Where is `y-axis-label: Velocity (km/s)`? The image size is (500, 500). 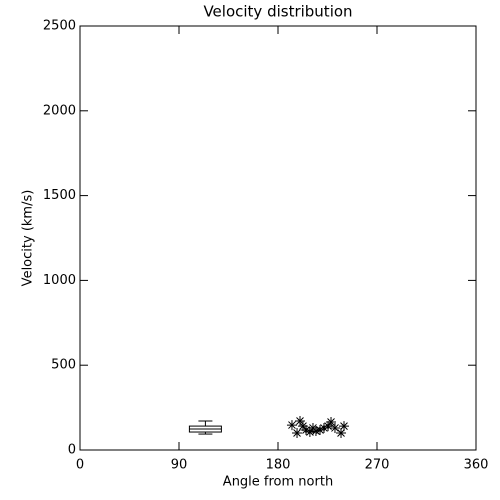
y-axis-label: Velocity (km/s) is located at coordinates (28, 238).